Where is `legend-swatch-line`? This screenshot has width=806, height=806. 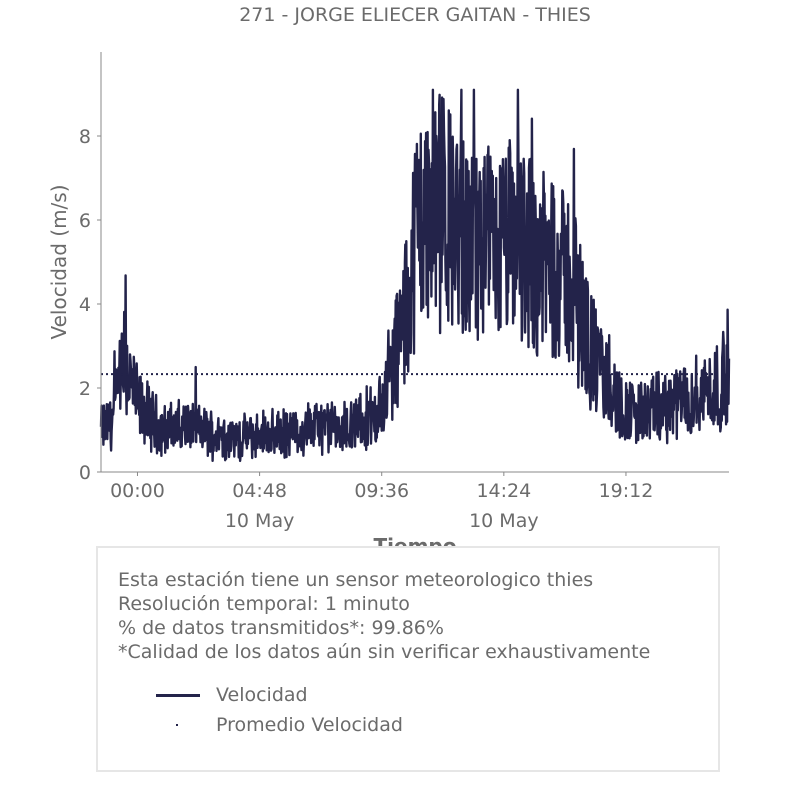
legend-swatch-line is located at coordinates (178, 695).